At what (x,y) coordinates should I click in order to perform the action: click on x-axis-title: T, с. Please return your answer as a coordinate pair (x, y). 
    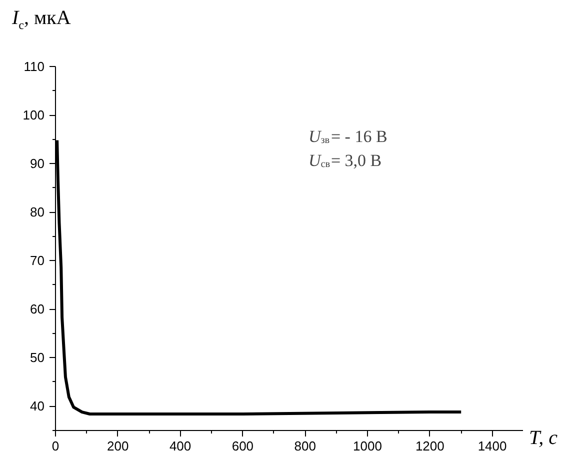
    Looking at the image, I should click on (543, 438).